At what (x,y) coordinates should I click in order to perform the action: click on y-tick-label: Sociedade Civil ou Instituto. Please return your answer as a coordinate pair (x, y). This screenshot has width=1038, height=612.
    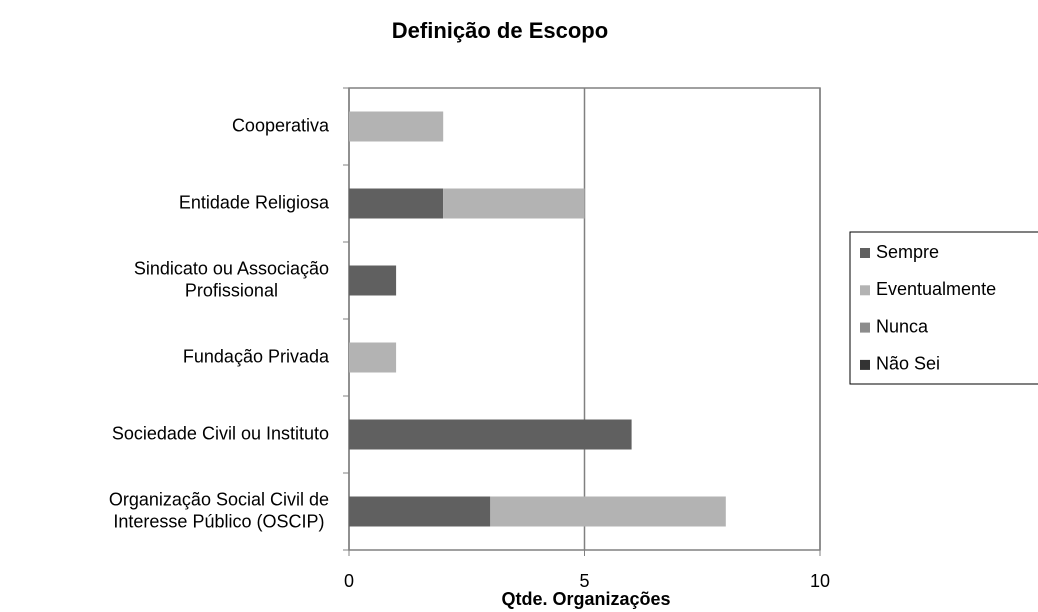
    Looking at the image, I should click on (220, 433).